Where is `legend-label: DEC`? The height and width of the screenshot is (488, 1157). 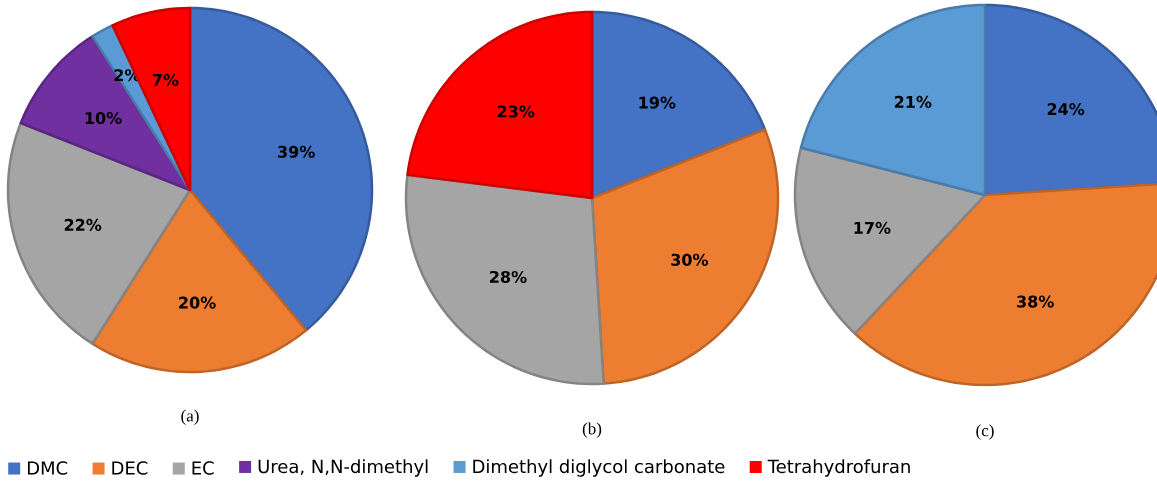 legend-label: DEC is located at coordinates (130, 468).